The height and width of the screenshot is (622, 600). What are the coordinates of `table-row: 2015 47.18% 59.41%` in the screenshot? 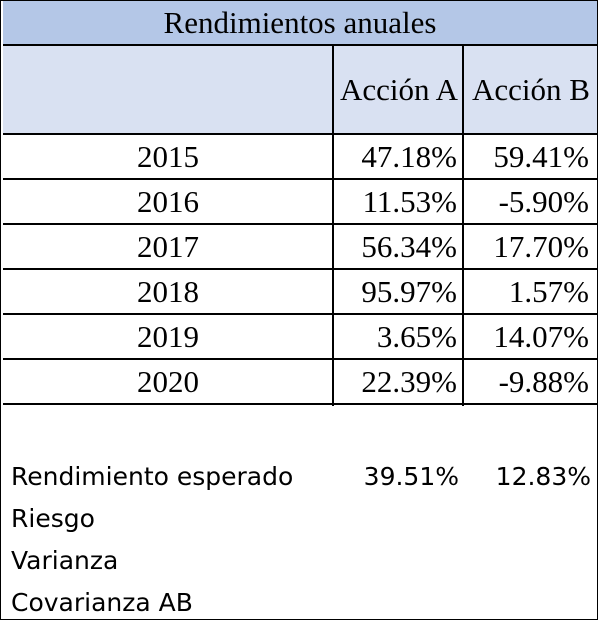 It's located at (300, 157).